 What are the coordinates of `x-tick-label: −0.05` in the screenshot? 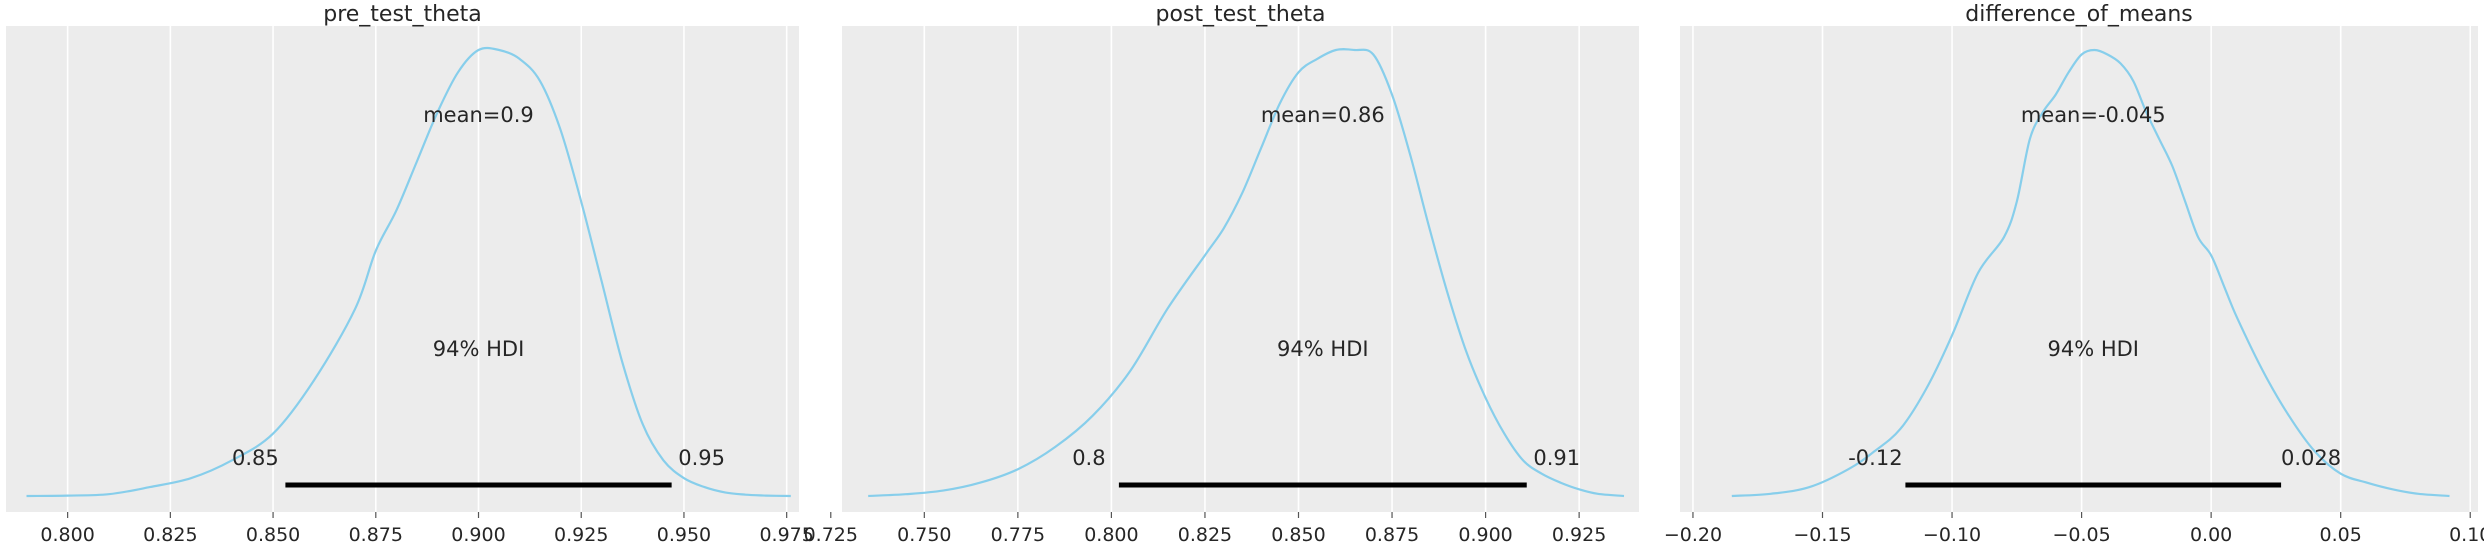 It's located at (2081, 535).